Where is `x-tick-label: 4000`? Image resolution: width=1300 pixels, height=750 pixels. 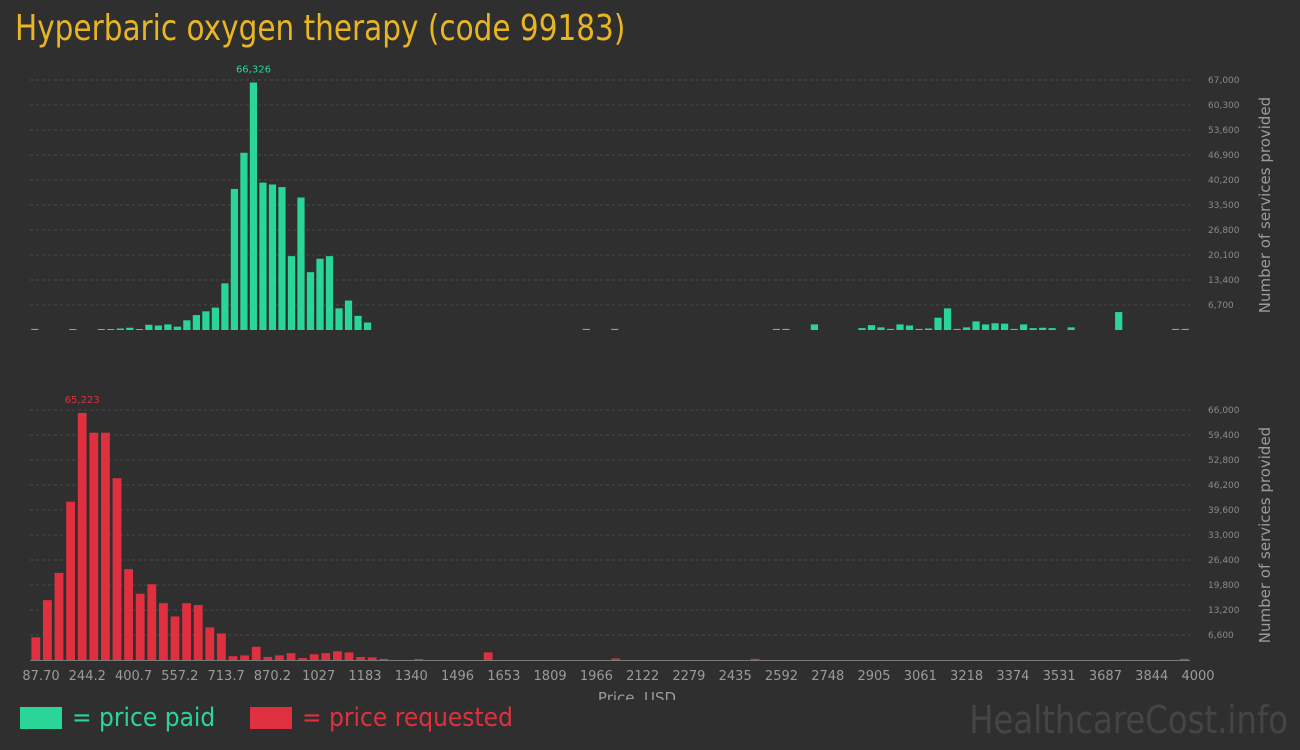 x-tick-label: 4000 is located at coordinates (1197, 676).